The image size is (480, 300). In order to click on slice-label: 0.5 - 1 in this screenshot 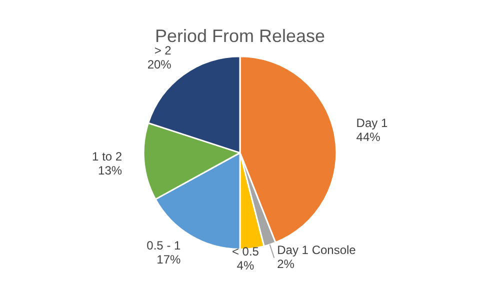, I will do `click(164, 245)`.